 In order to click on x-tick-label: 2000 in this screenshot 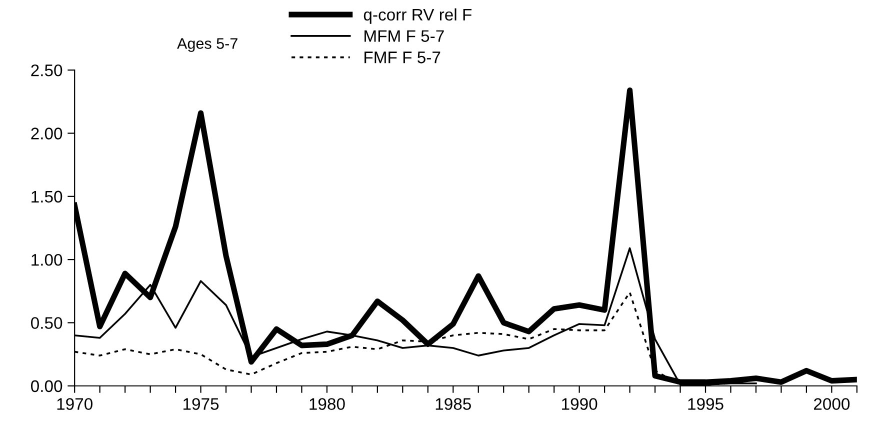, I will do `click(832, 404)`.